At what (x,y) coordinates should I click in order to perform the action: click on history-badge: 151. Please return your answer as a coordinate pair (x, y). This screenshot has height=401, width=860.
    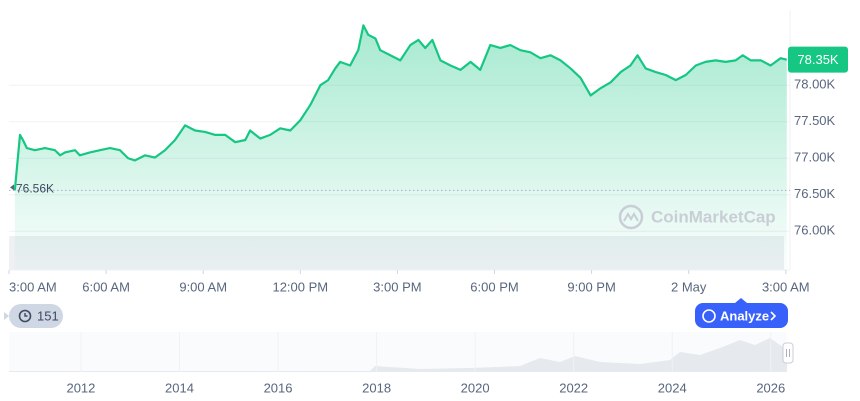
    Looking at the image, I should click on (33, 316).